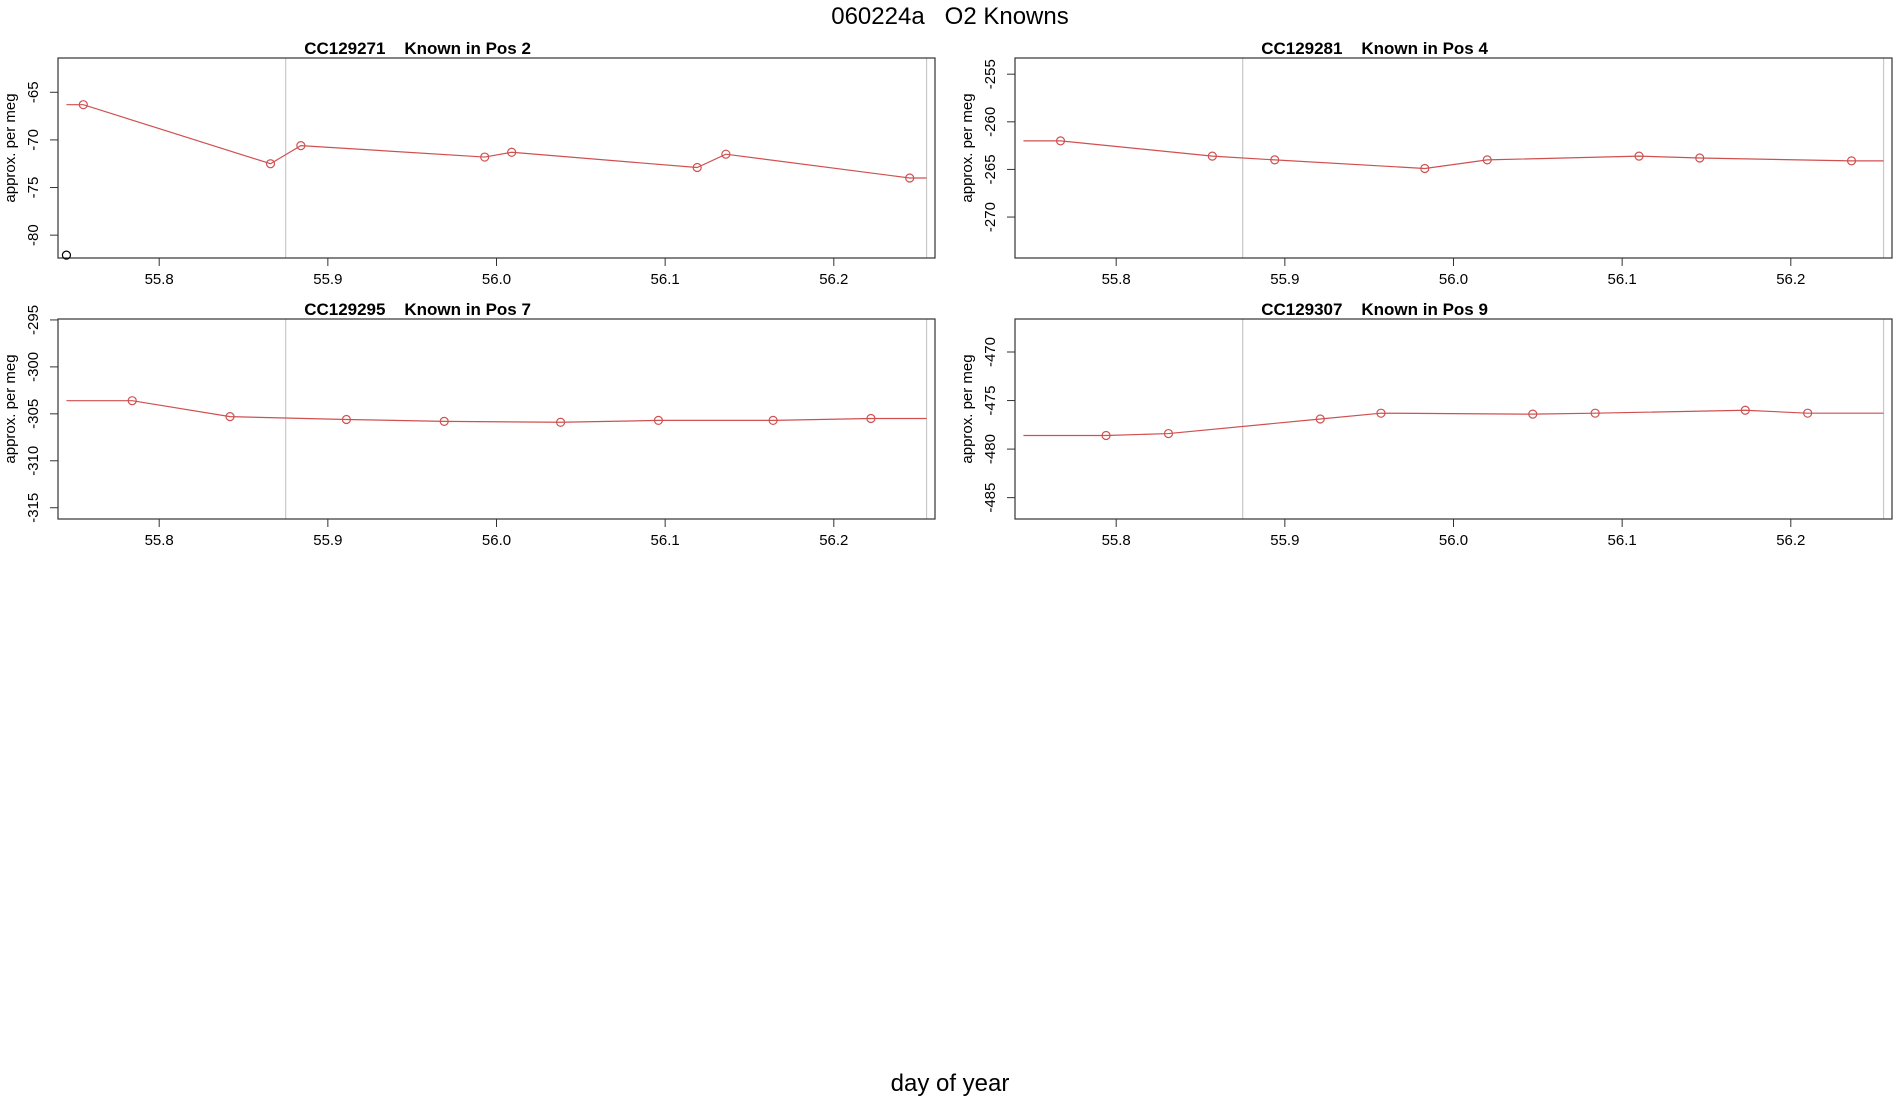 The image size is (1900, 1100). What do you see at coordinates (33, 320) in the screenshot?
I see `y-tick-label: -295` at bounding box center [33, 320].